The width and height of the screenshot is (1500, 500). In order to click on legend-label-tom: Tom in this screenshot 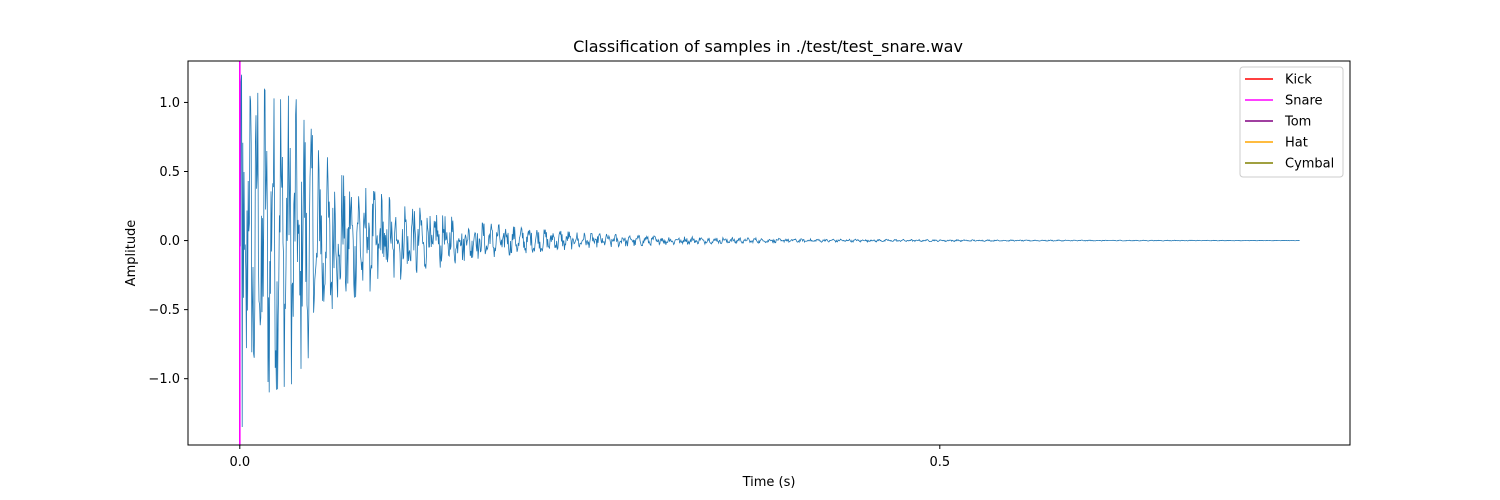, I will do `click(1297, 122)`.